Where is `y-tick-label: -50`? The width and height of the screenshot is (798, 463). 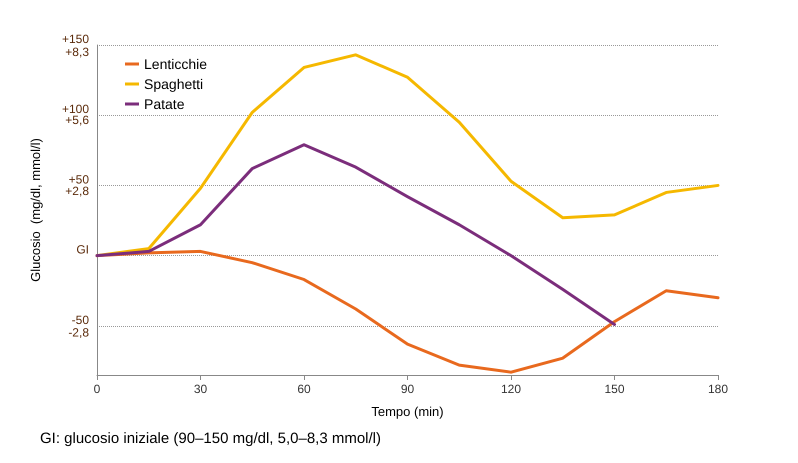 y-tick-label: -50 is located at coordinates (81, 319).